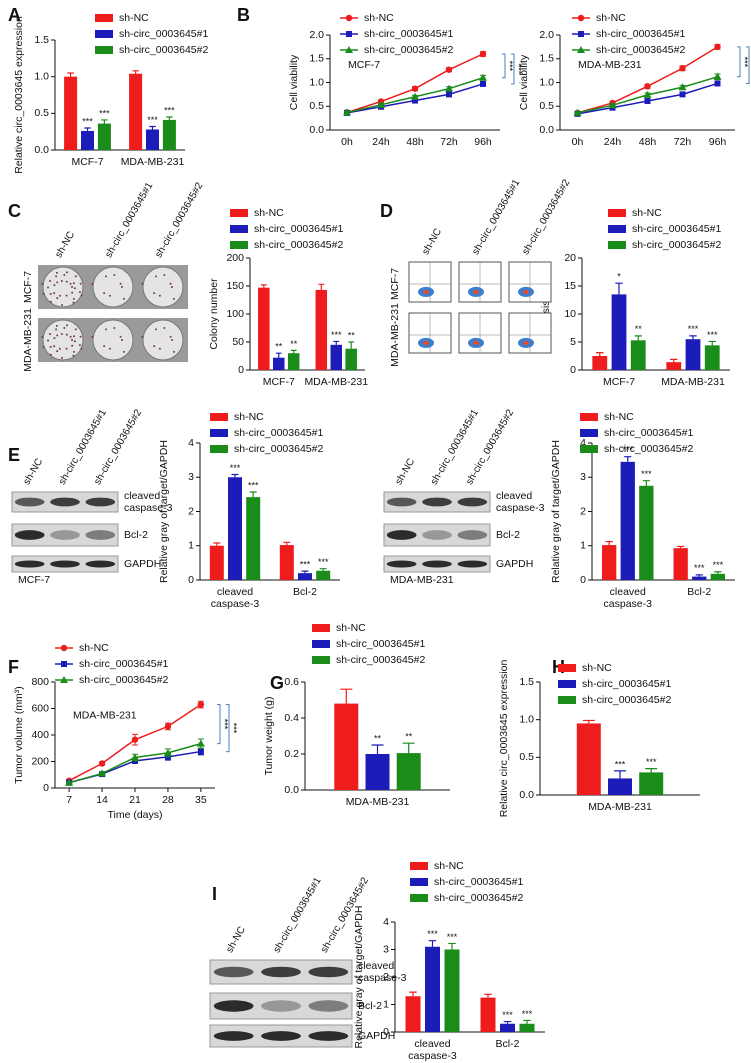 Image resolution: width=751 pixels, height=1063 pixels. What do you see at coordinates (619, 277) in the screenshot?
I see `significance: *` at bounding box center [619, 277].